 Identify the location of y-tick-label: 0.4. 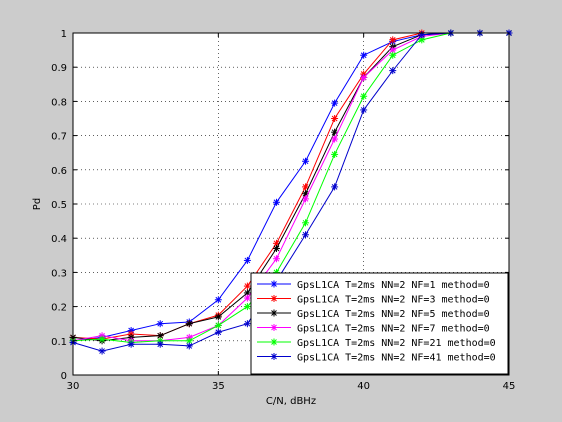
(59, 239).